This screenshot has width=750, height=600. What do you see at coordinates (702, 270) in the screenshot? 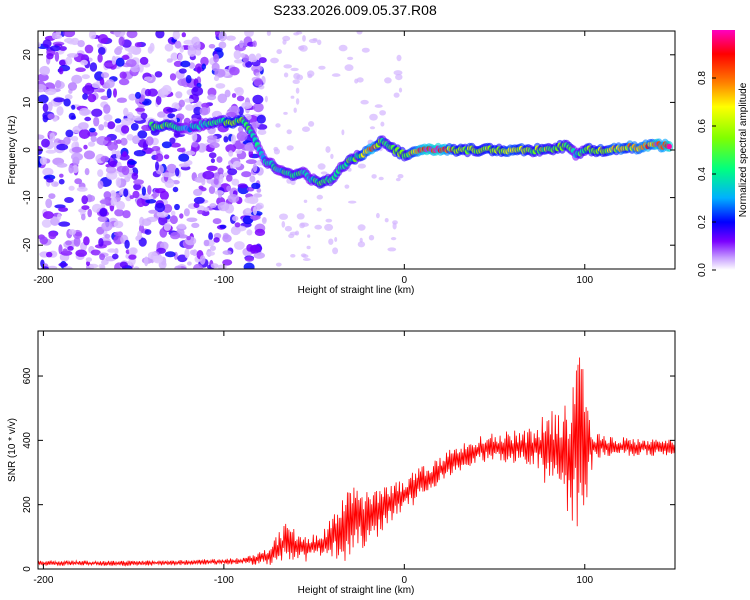
I see `colorbar-tick-label: 0.0` at bounding box center [702, 270].